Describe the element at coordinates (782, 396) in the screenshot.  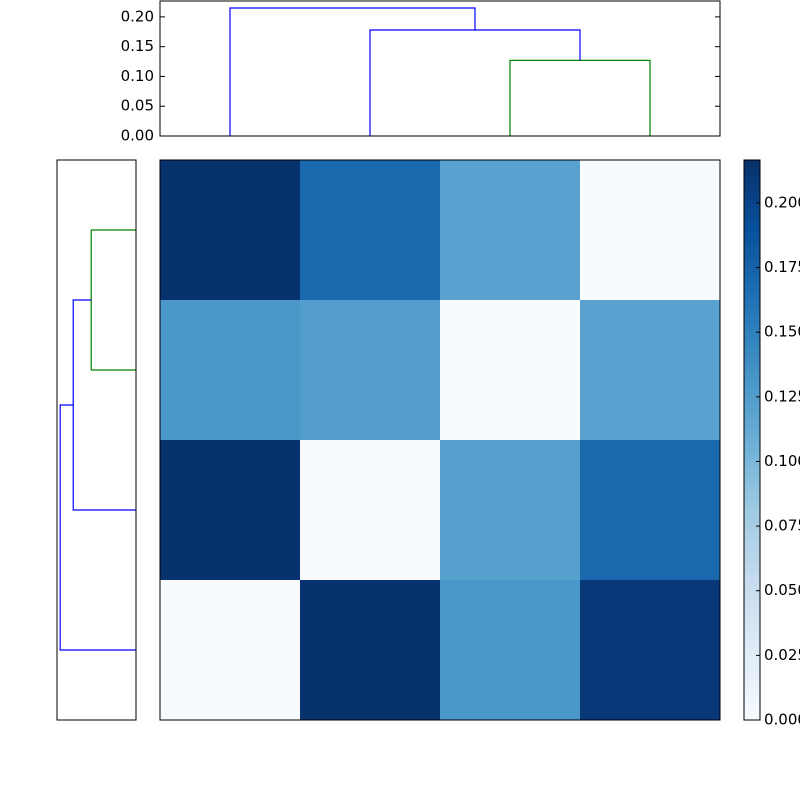
I see `colorbar-tick-label: 0.125` at that location.